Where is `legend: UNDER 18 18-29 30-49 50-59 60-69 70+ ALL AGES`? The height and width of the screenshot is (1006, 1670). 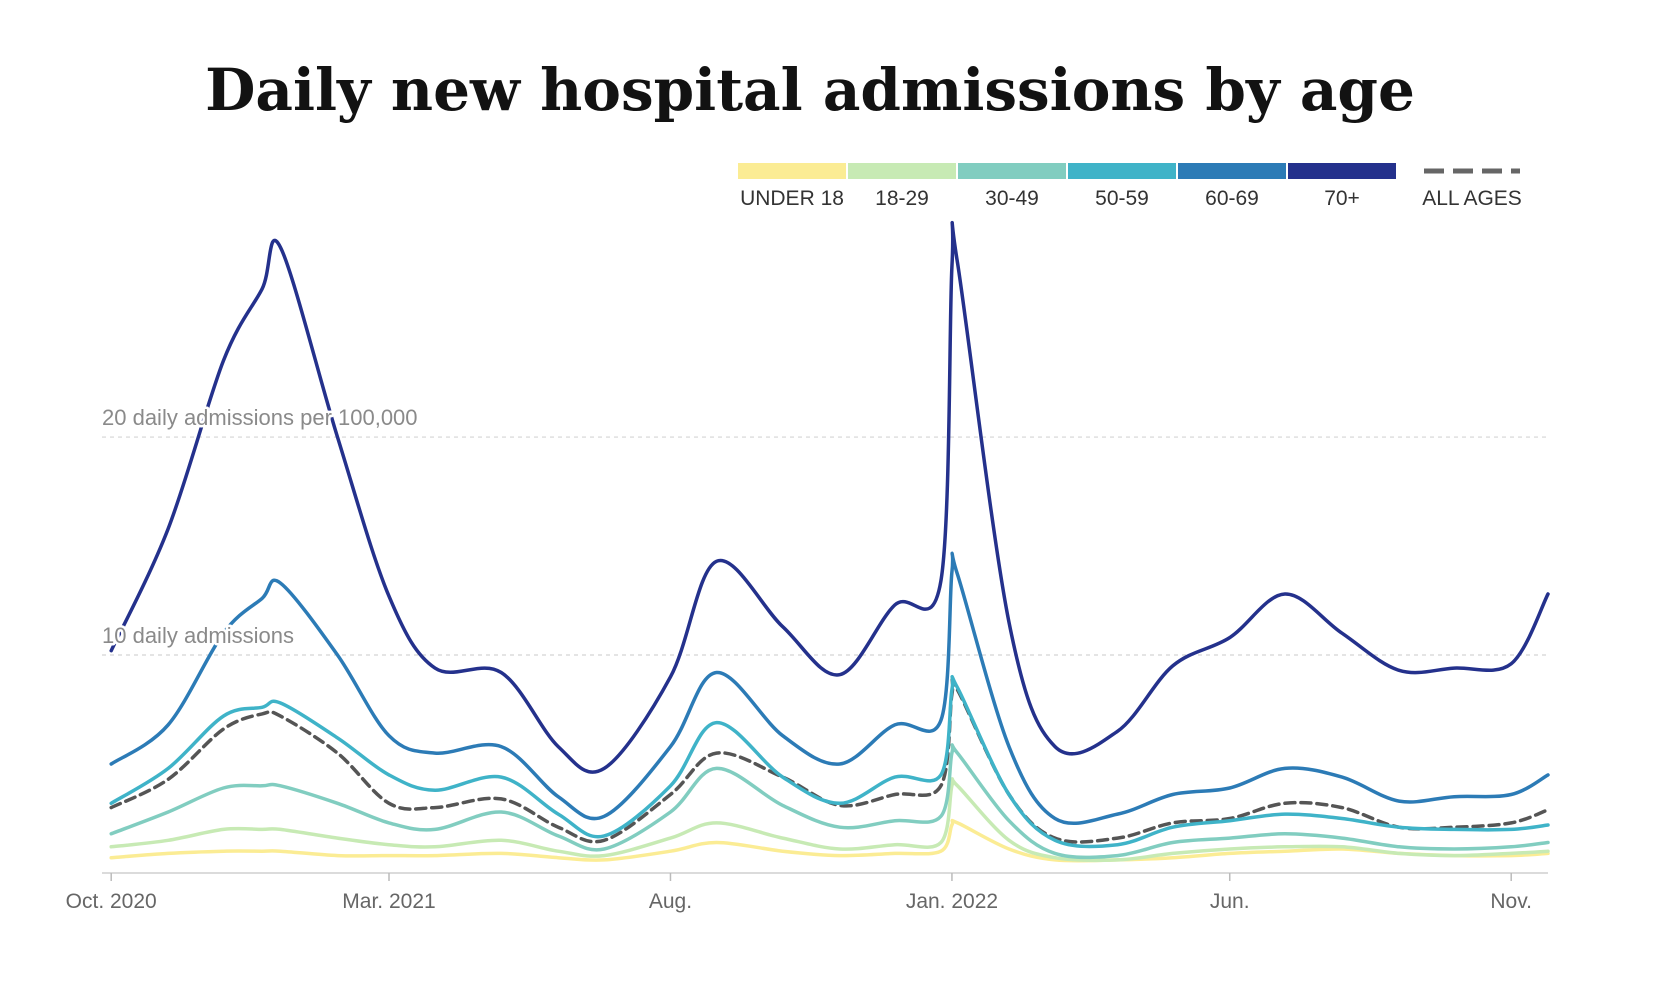
legend: UNDER 18 18-29 30-49 50-59 60-69 70+ ALL AGES is located at coordinates (1130, 186).